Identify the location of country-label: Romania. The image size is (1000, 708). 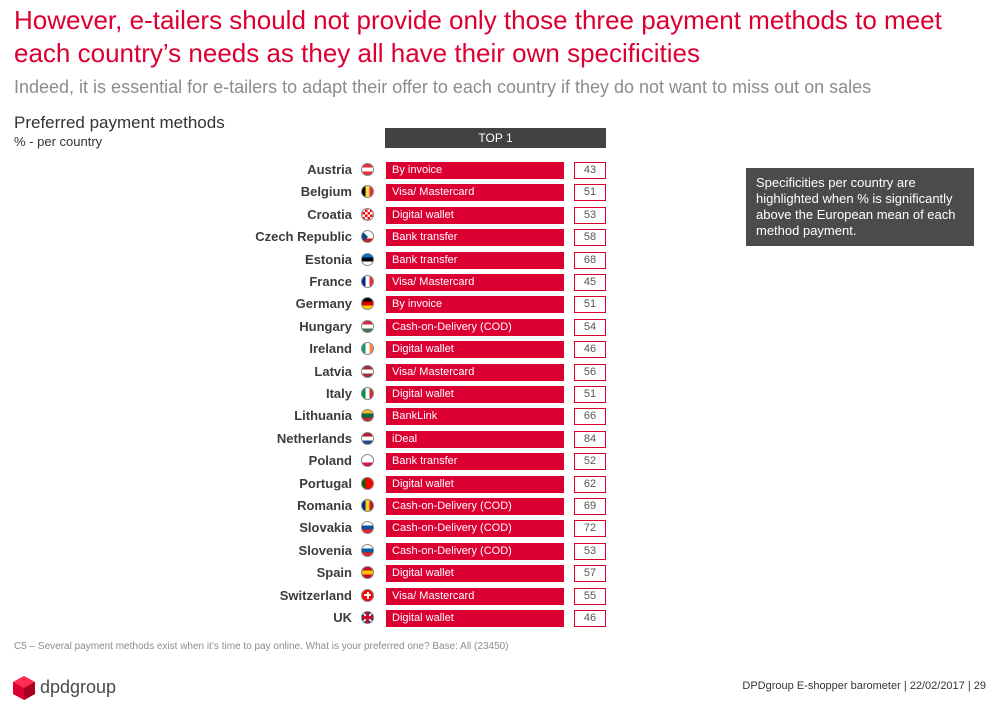
(324, 505).